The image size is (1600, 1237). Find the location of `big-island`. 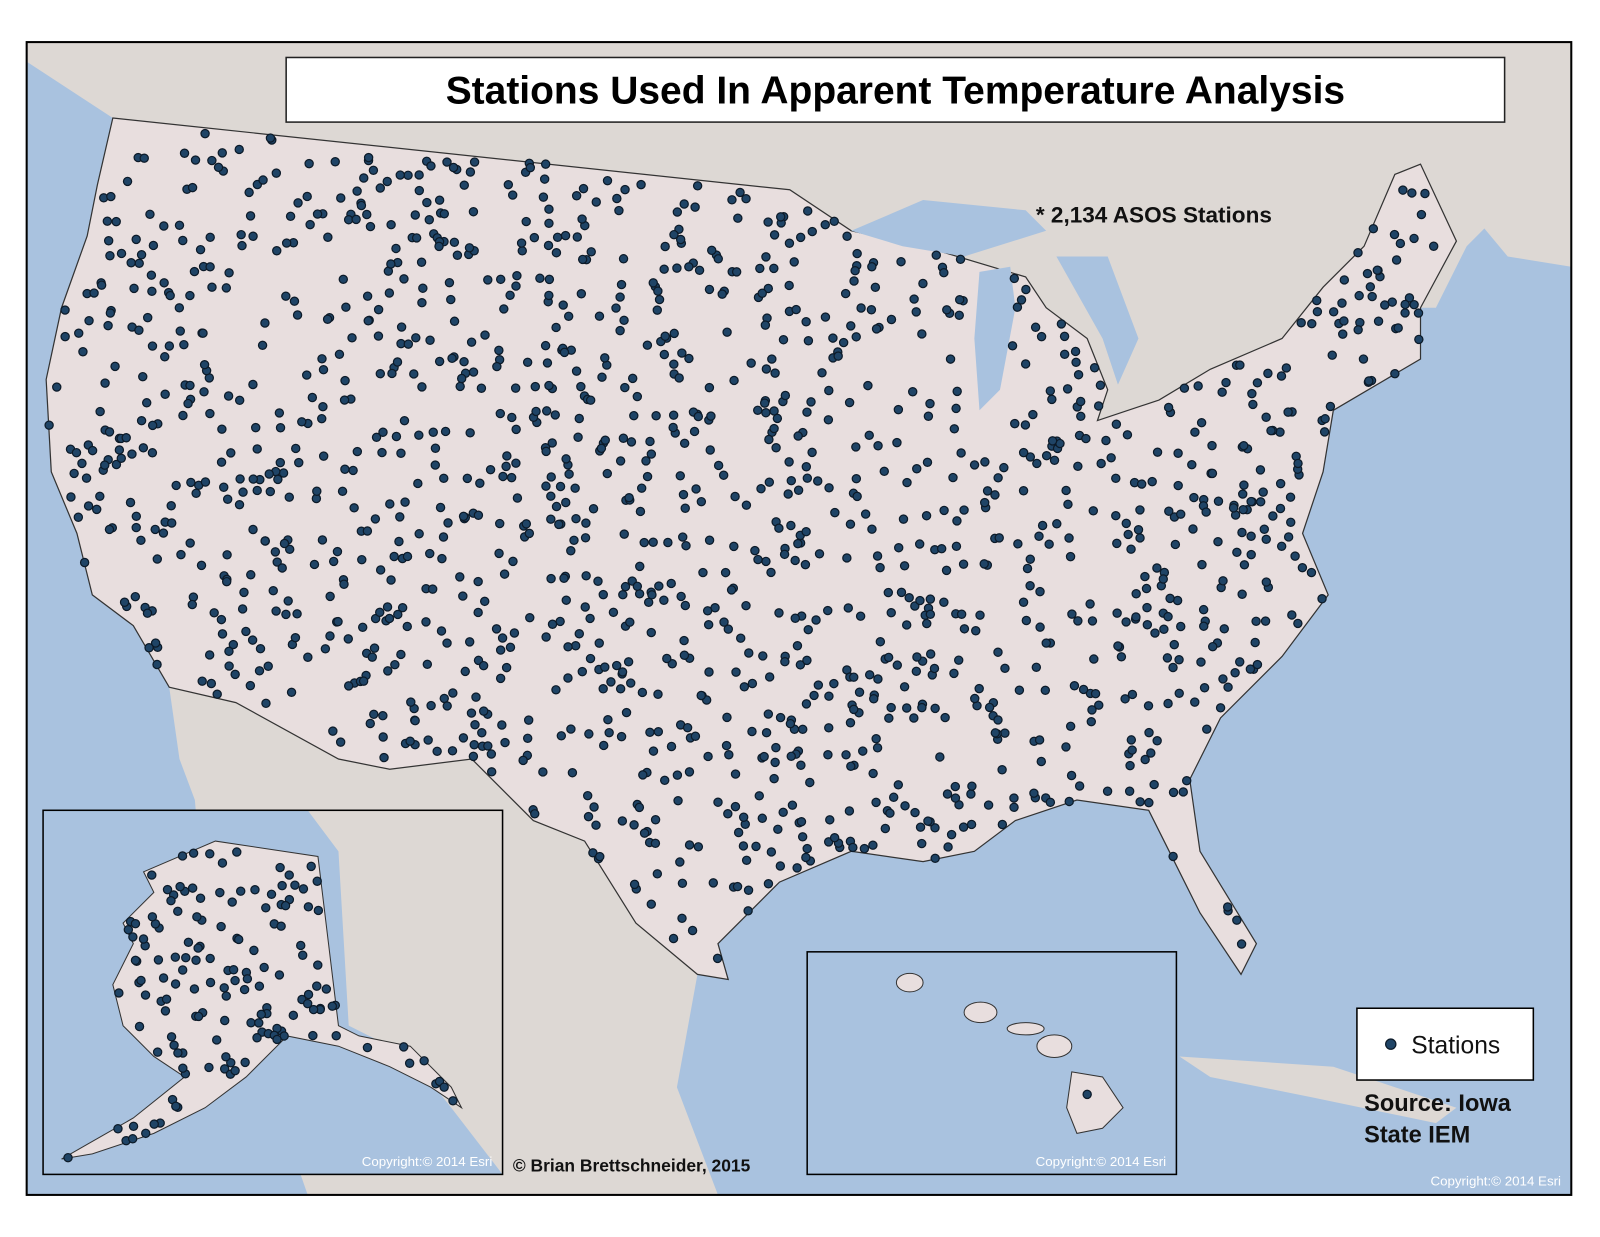

big-island is located at coordinates (1095, 1102).